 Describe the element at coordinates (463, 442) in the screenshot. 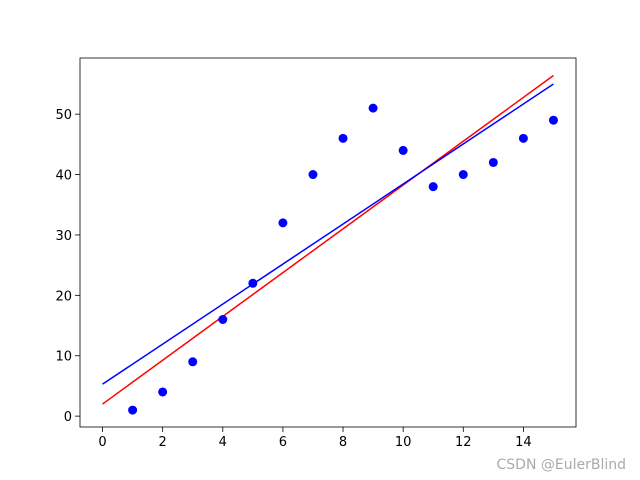

I see `x-tick-label: 12` at that location.